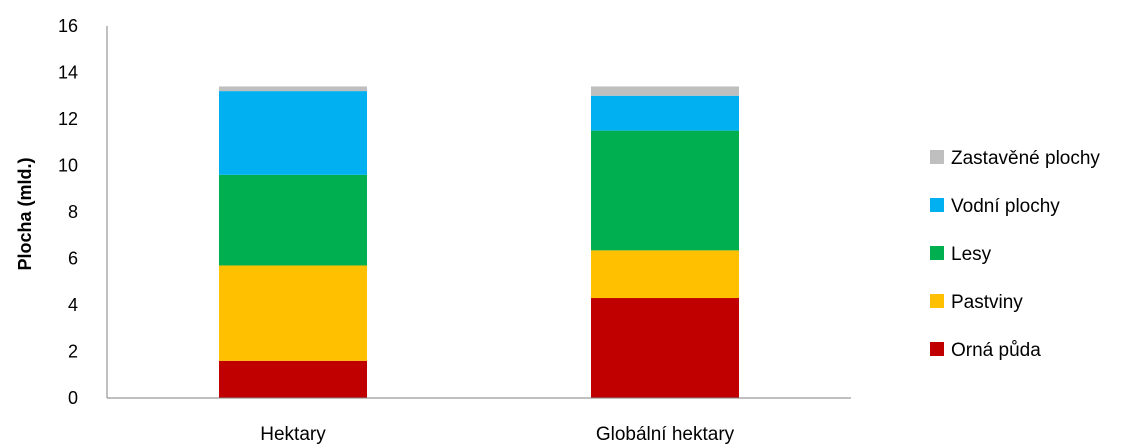  I want to click on legend-label: Pastviny, so click(987, 302).